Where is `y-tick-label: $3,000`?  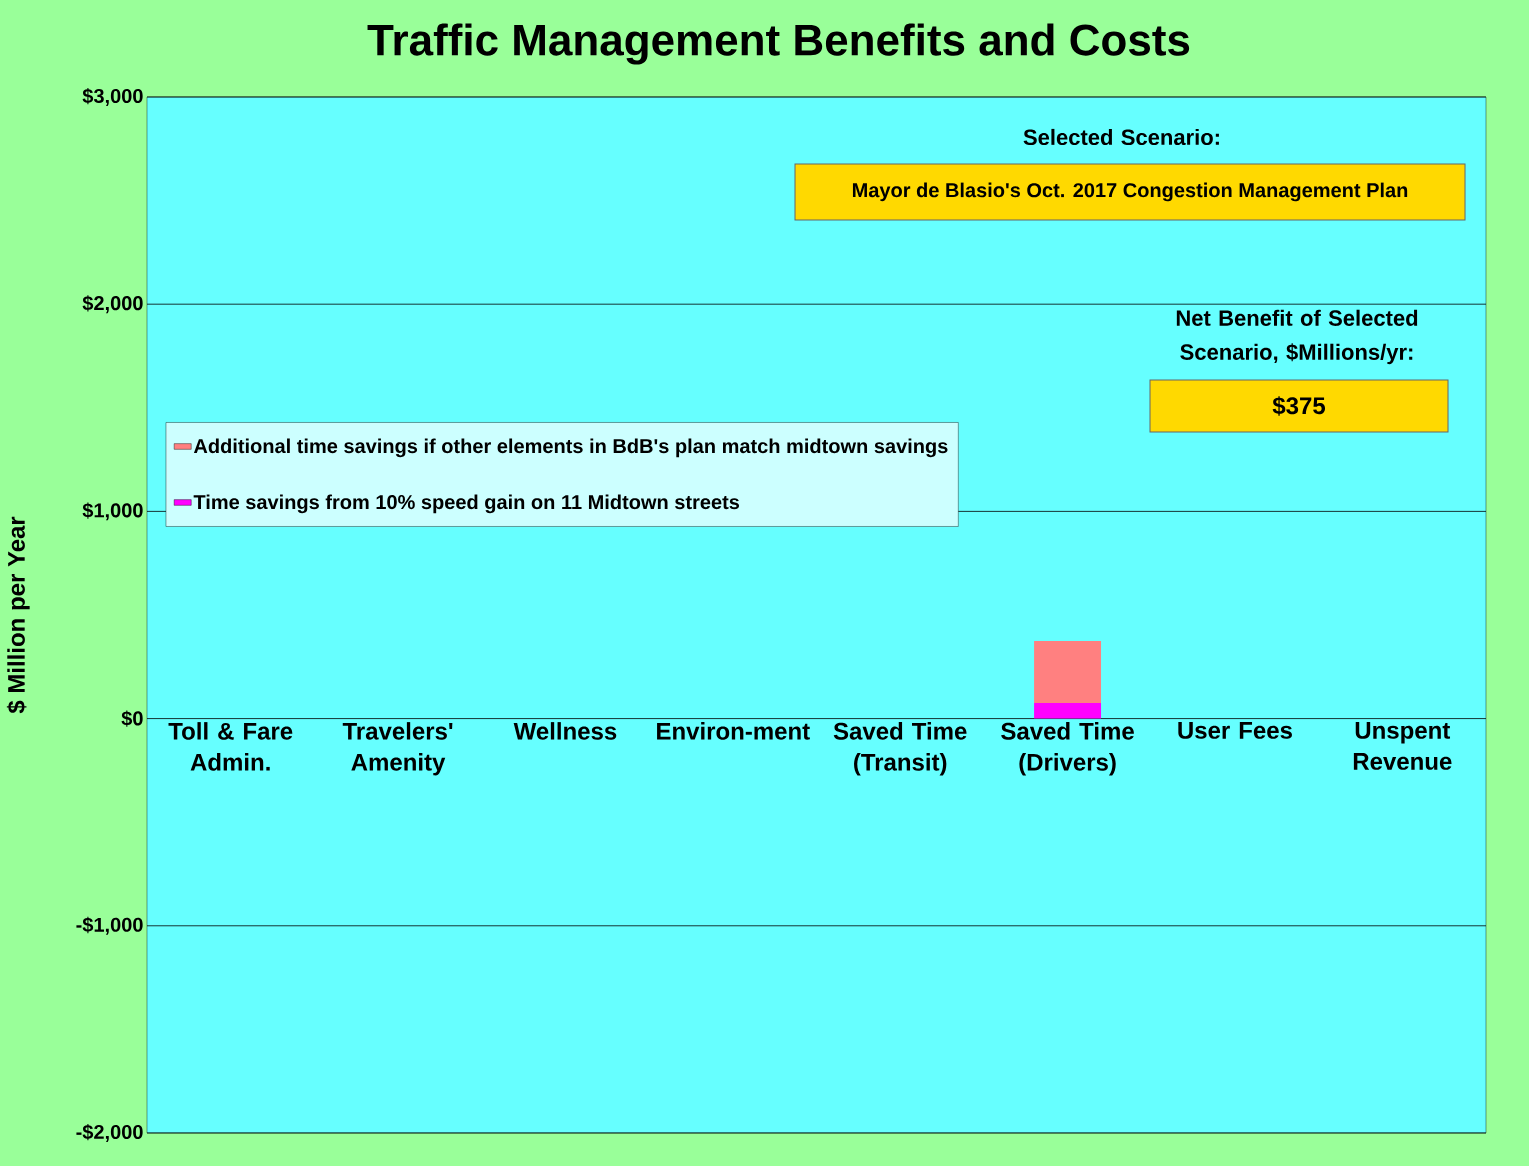 y-tick-label: $3,000 is located at coordinates (112, 97).